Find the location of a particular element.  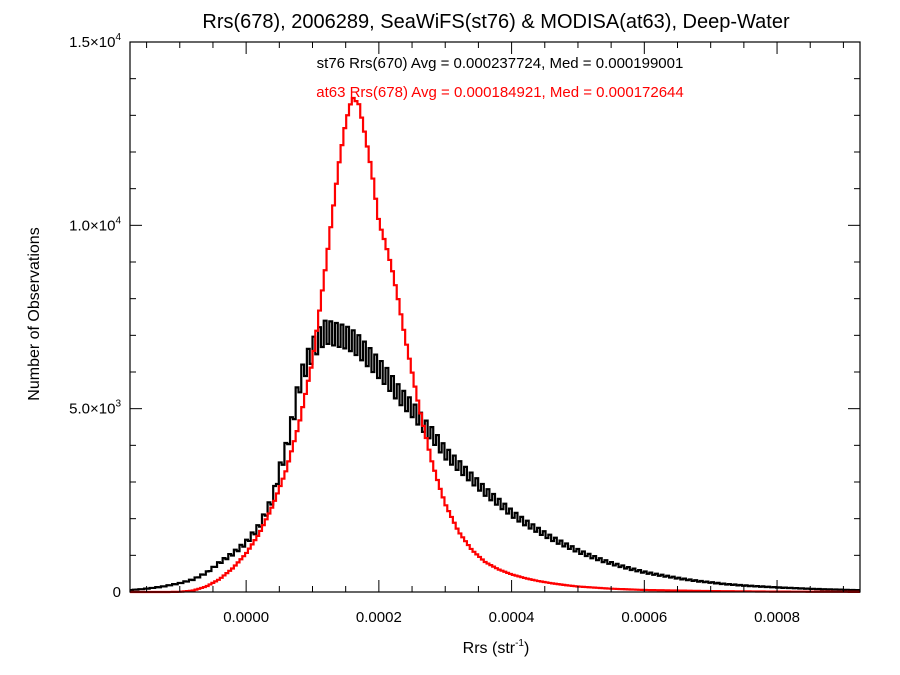

x-axis-label-base: Rrs (str is located at coordinates (489, 648).